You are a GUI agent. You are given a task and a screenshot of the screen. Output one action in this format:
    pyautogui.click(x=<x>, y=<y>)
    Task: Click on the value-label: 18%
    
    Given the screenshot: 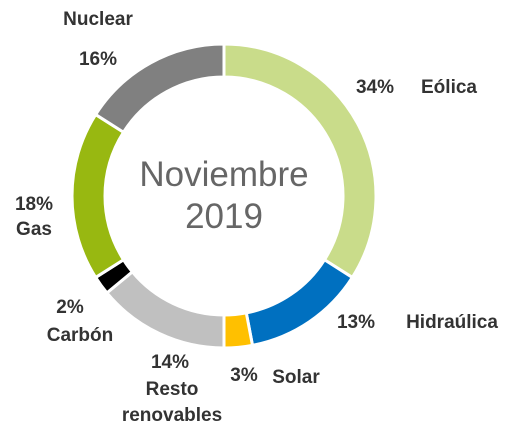 What is the action you would take?
    pyautogui.click(x=34, y=204)
    